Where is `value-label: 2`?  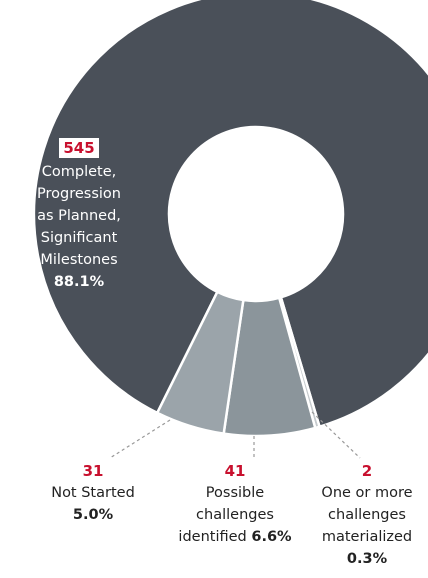 value-label: 2 is located at coordinates (367, 471).